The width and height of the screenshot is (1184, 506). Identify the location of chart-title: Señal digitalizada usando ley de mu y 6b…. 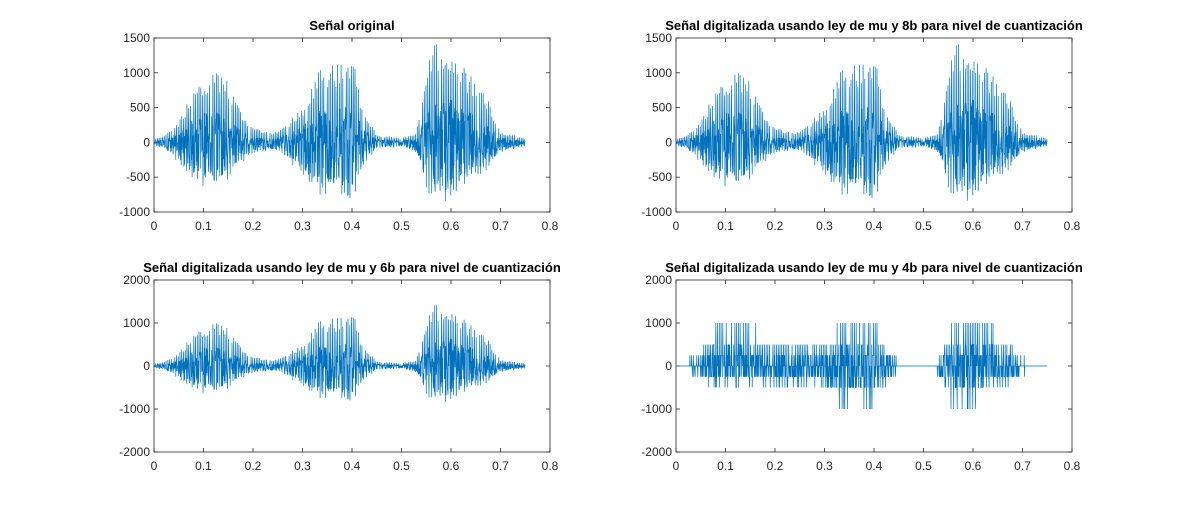
(352, 267).